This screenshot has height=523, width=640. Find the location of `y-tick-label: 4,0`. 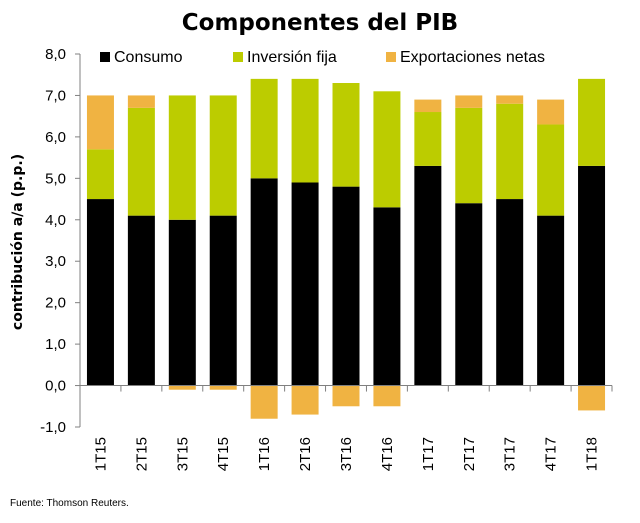

y-tick-label: 4,0 is located at coordinates (55, 220).